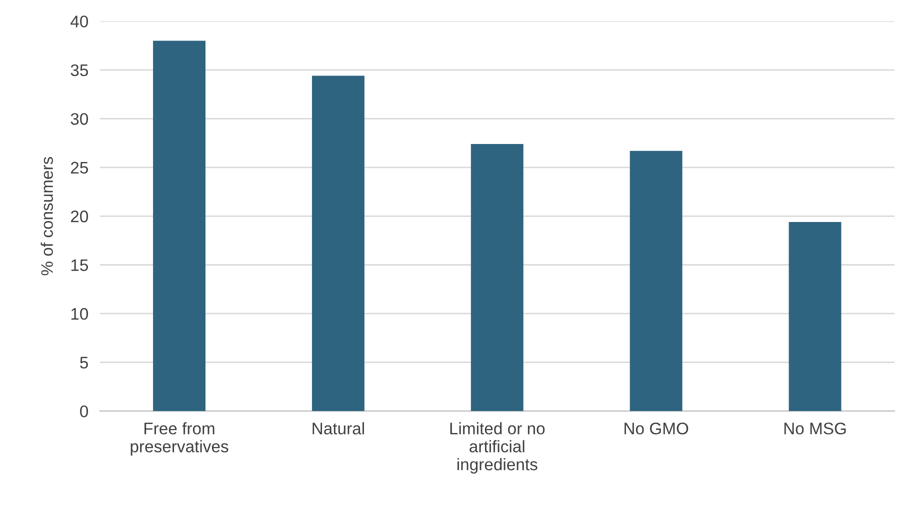  What do you see at coordinates (79, 70) in the screenshot?
I see `y-tick-label: 35` at bounding box center [79, 70].